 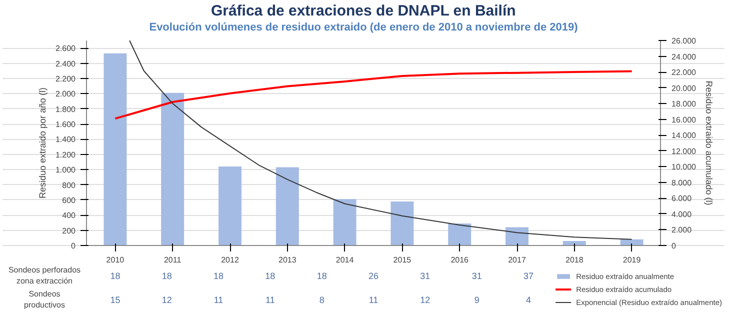 I want to click on text: 8, so click(x=321, y=300).